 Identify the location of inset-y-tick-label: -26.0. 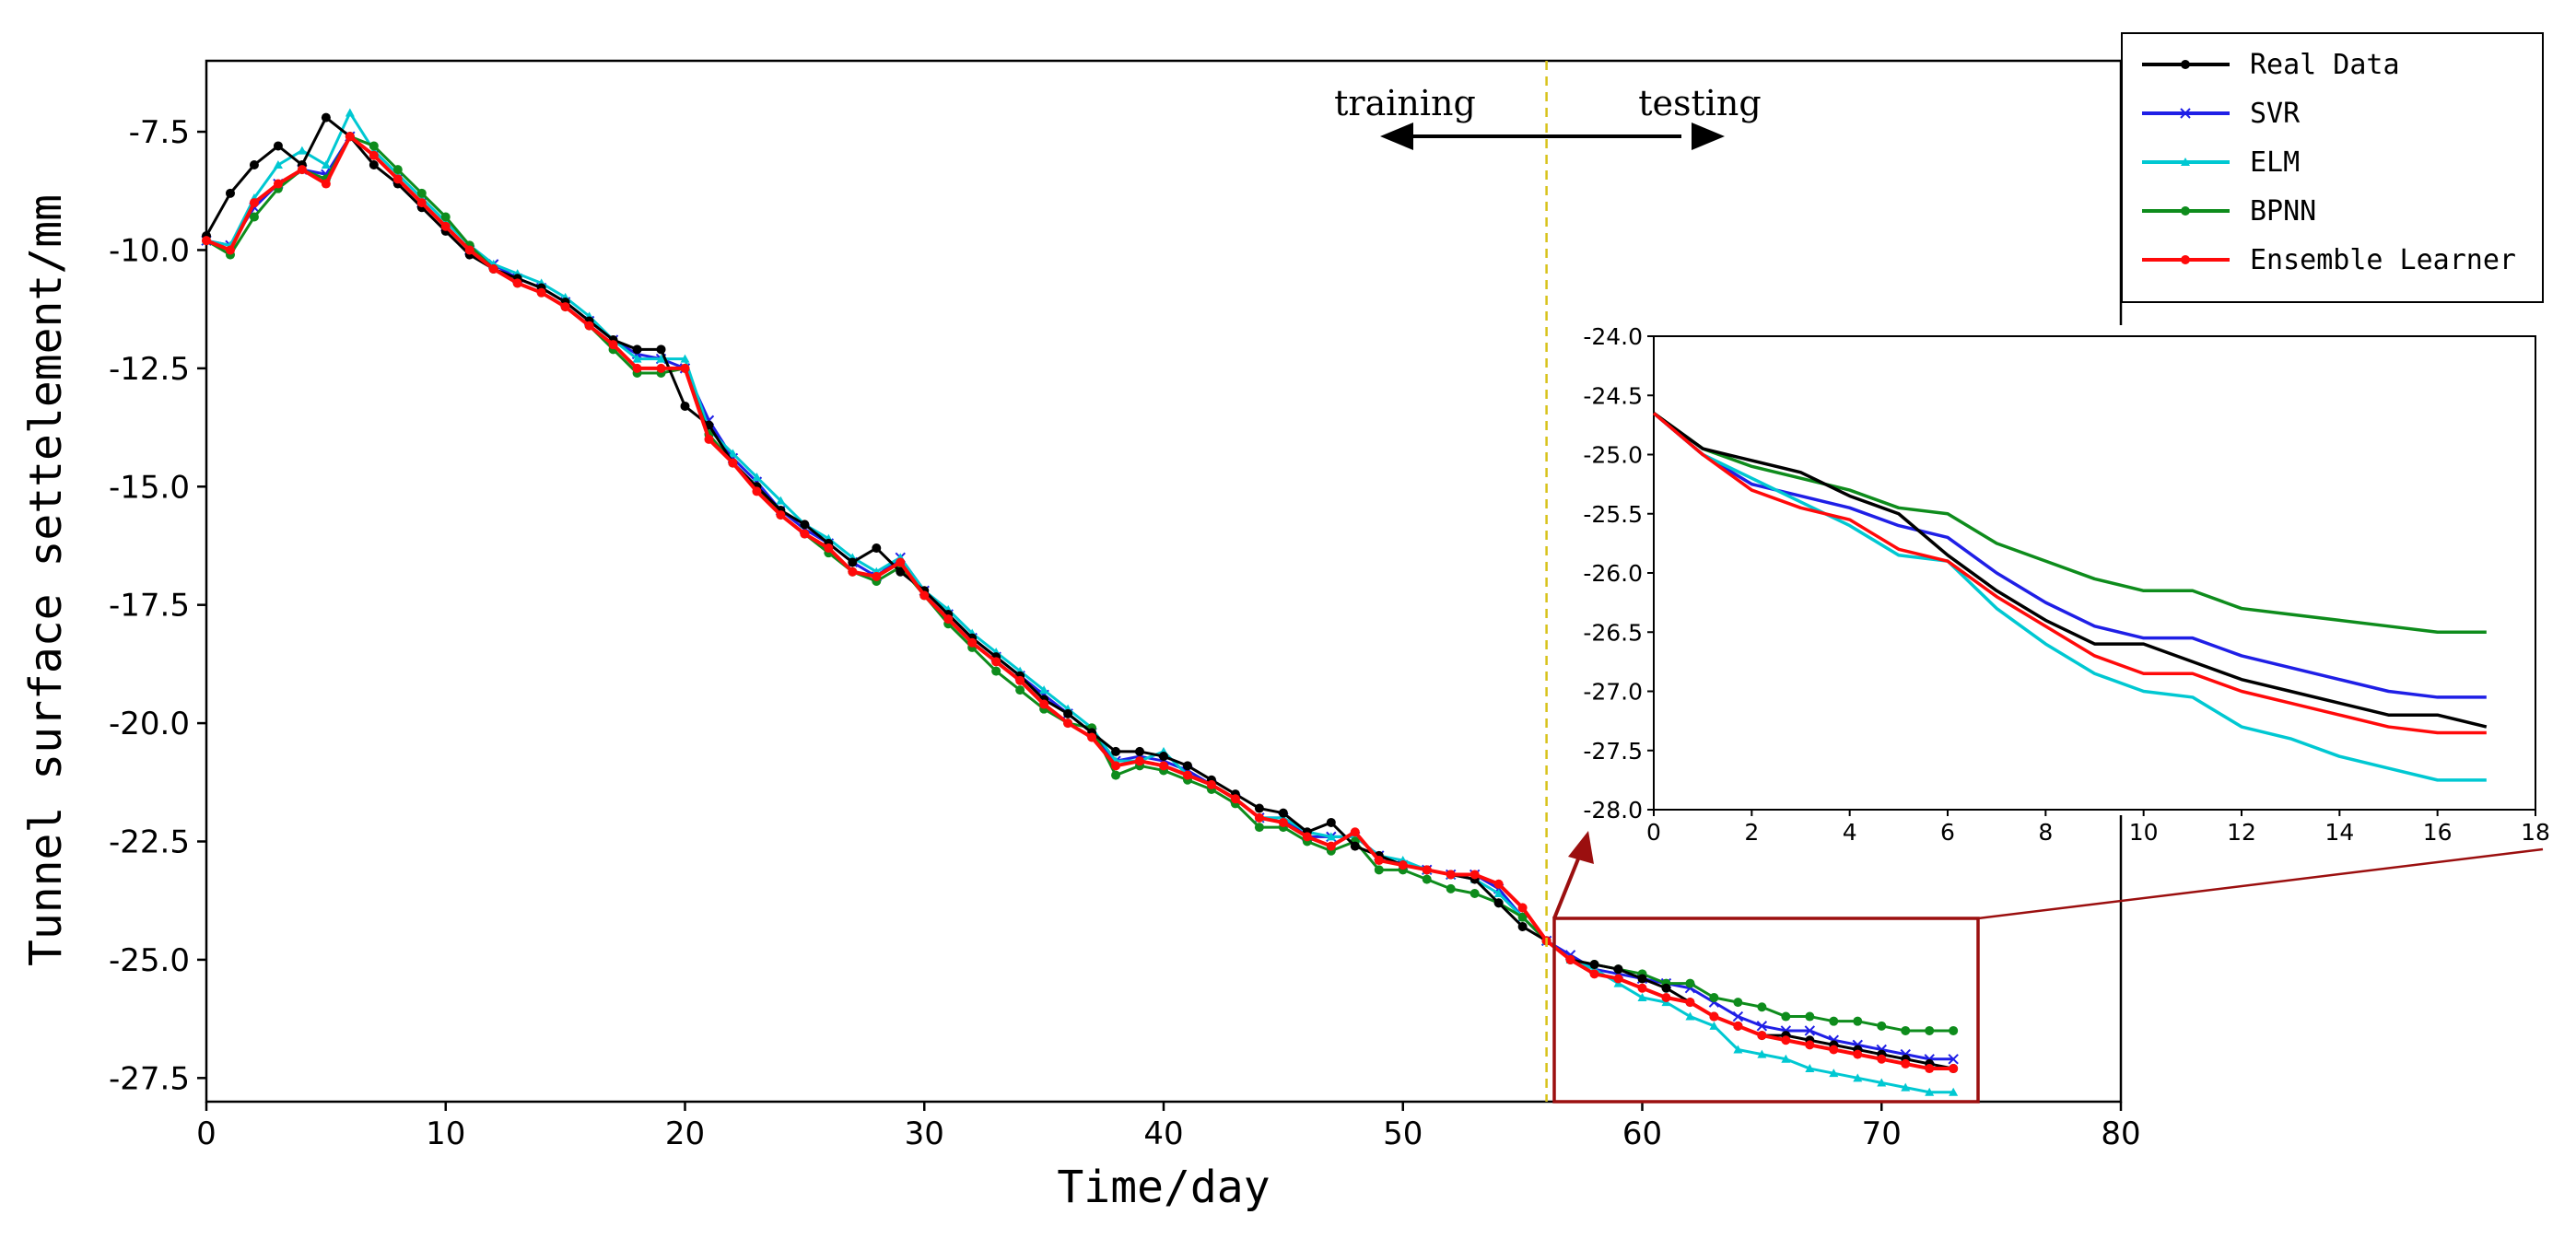
(1613, 573).